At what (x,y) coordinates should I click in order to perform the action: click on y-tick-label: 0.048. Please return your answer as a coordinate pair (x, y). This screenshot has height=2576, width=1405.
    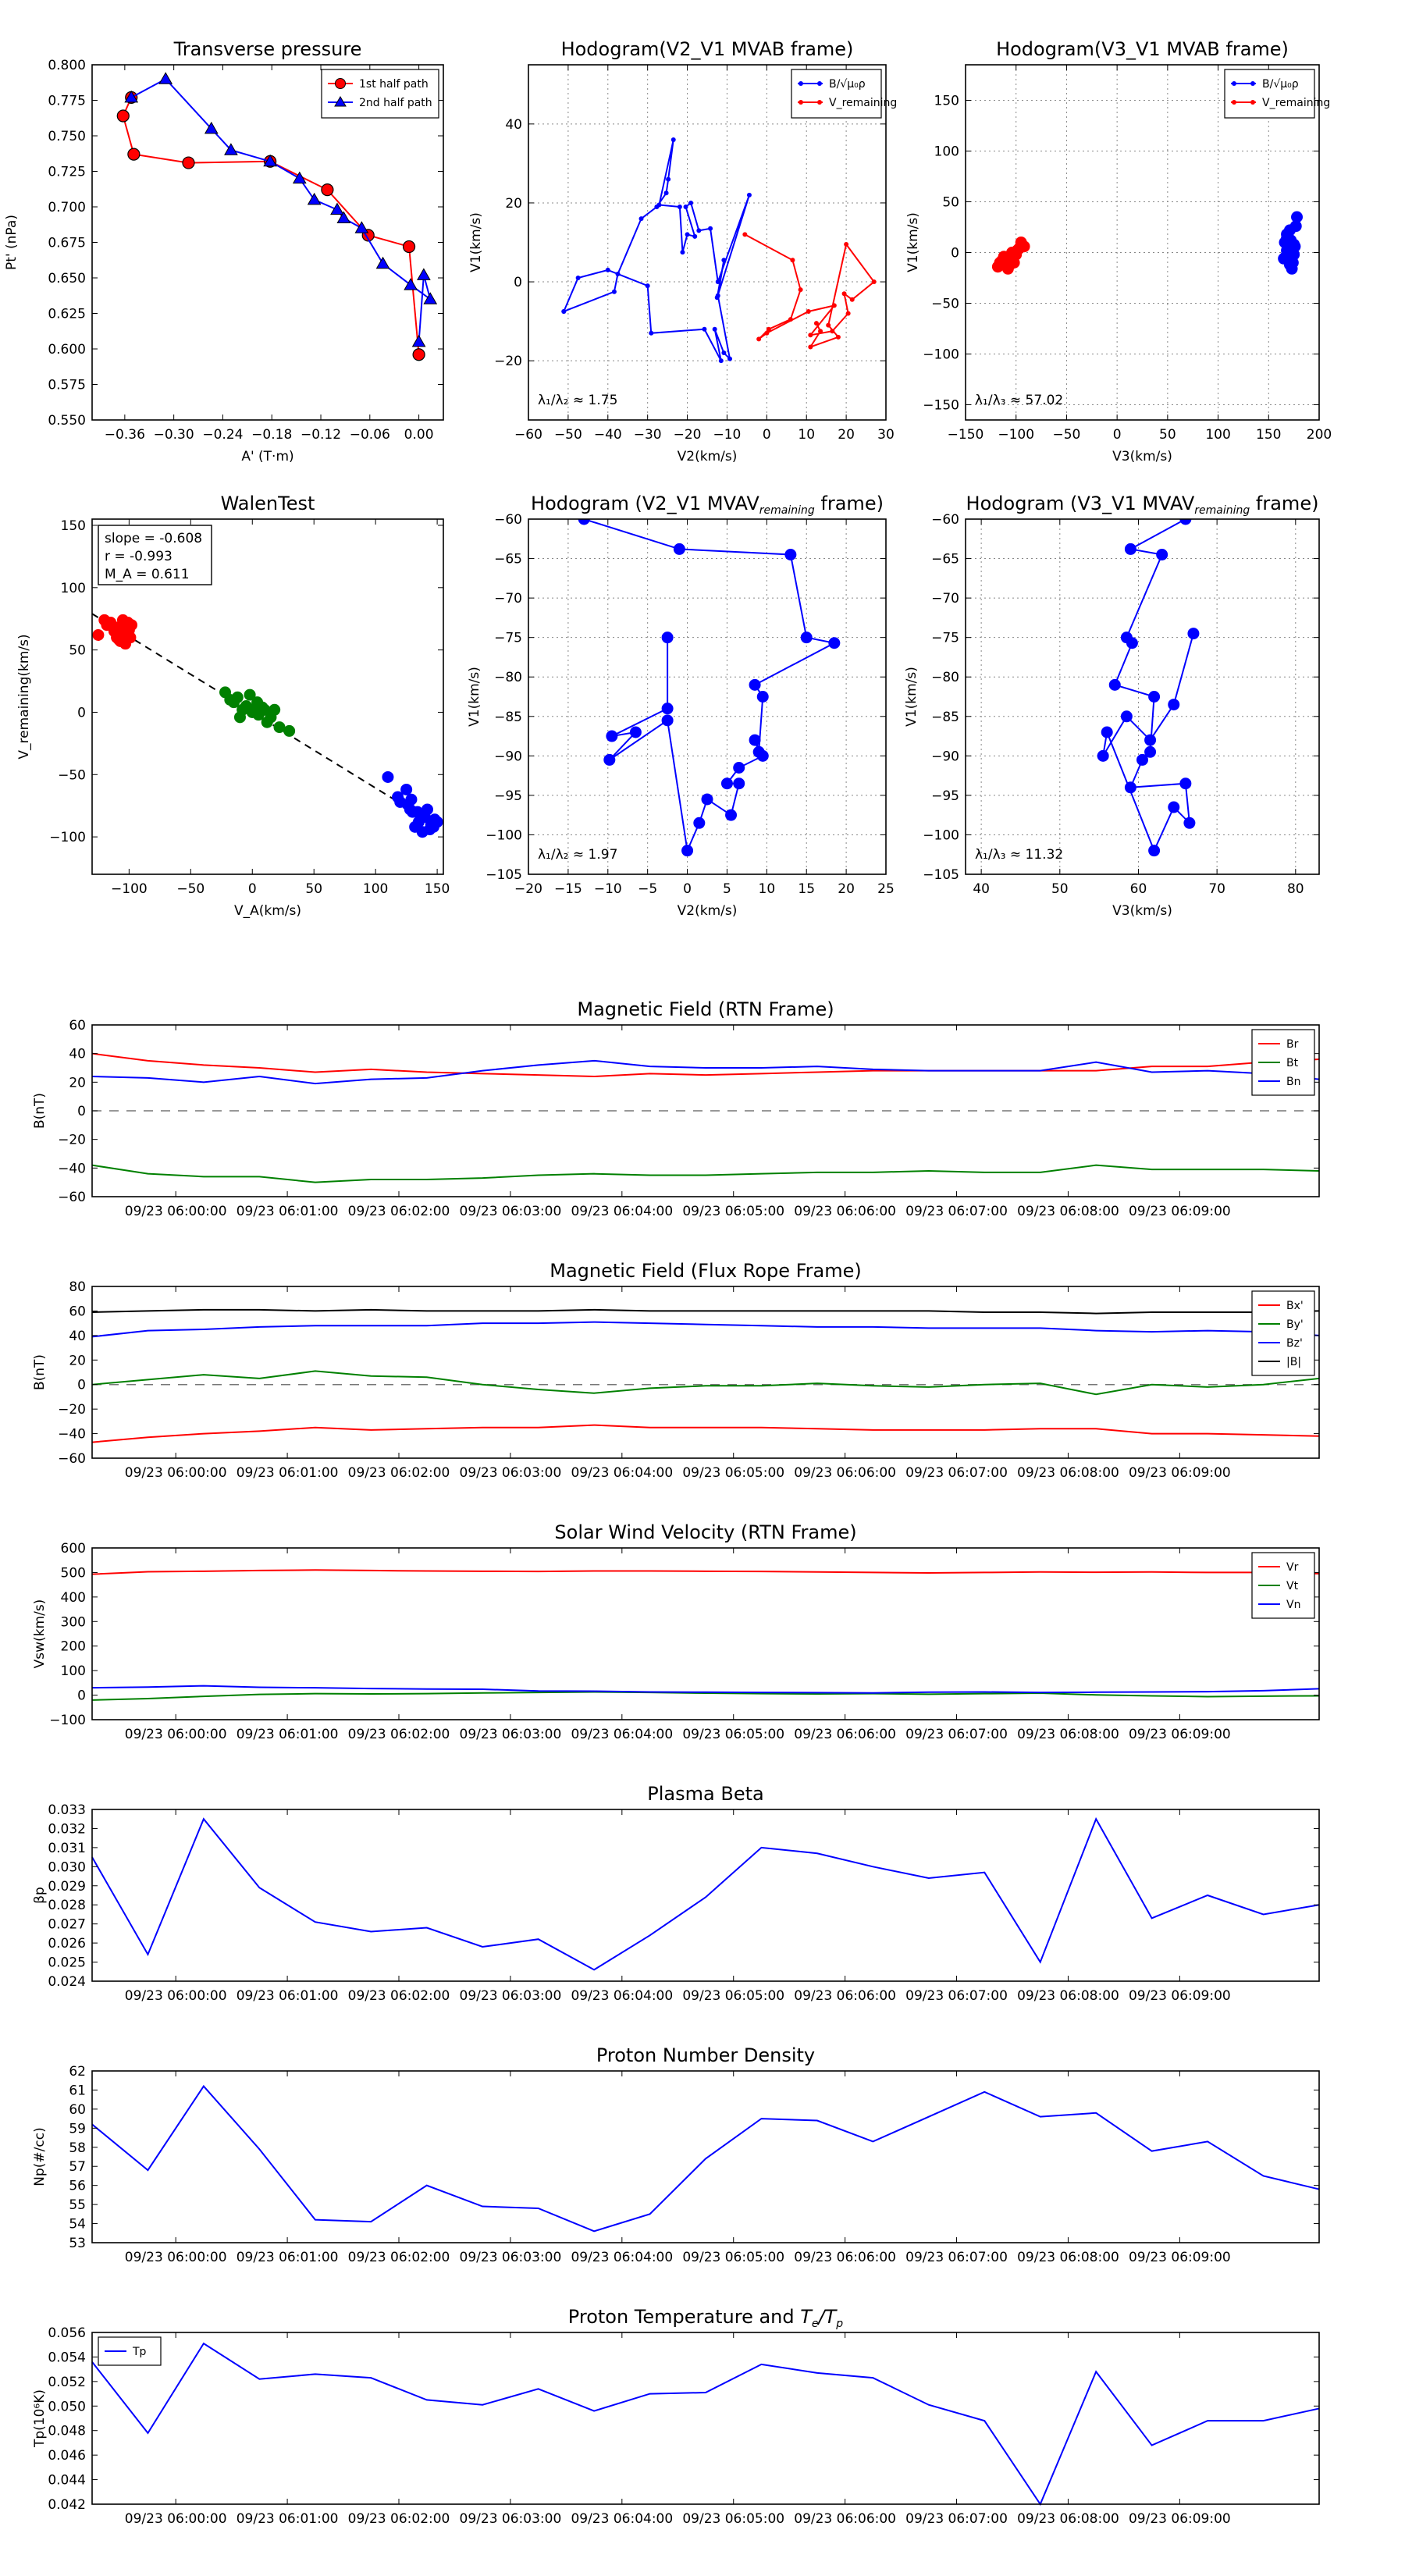
    Looking at the image, I should click on (67, 2431).